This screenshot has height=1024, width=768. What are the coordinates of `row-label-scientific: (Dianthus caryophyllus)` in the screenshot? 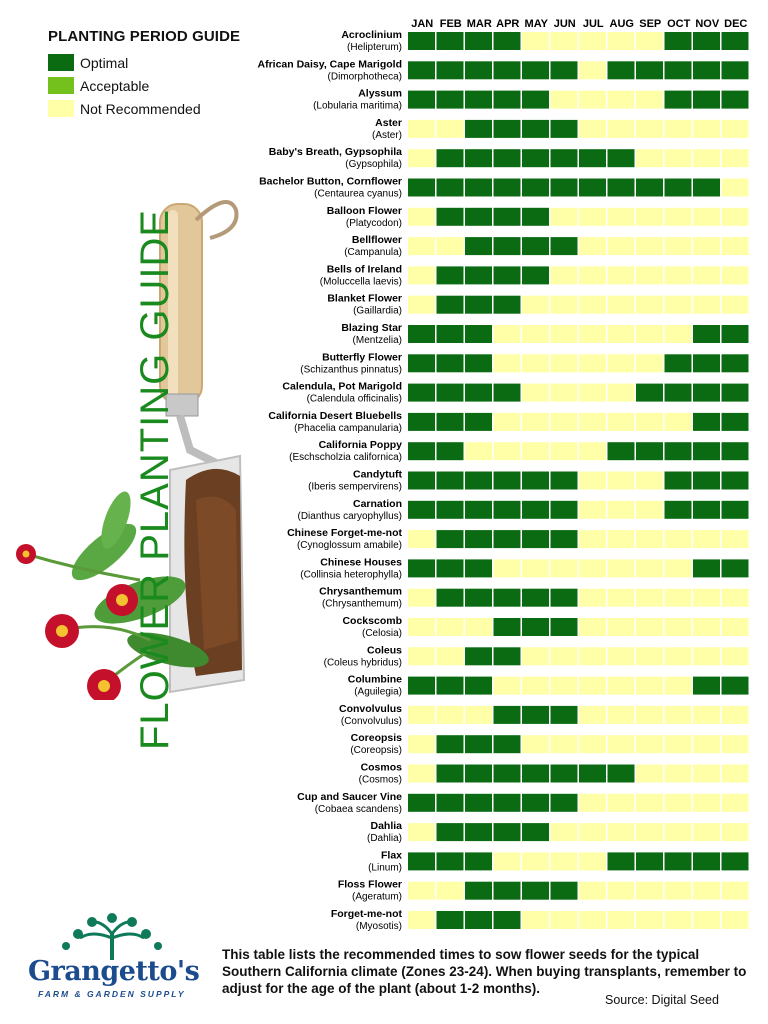 It's located at (350, 516).